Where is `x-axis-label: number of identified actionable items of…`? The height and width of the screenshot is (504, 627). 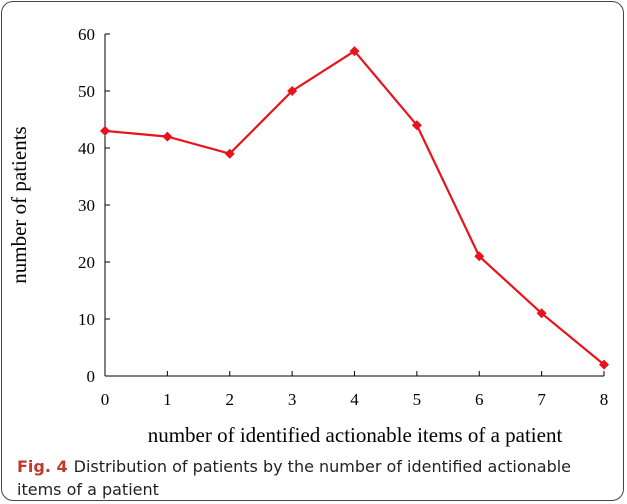 x-axis-label: number of identified actionable items of… is located at coordinates (355, 435).